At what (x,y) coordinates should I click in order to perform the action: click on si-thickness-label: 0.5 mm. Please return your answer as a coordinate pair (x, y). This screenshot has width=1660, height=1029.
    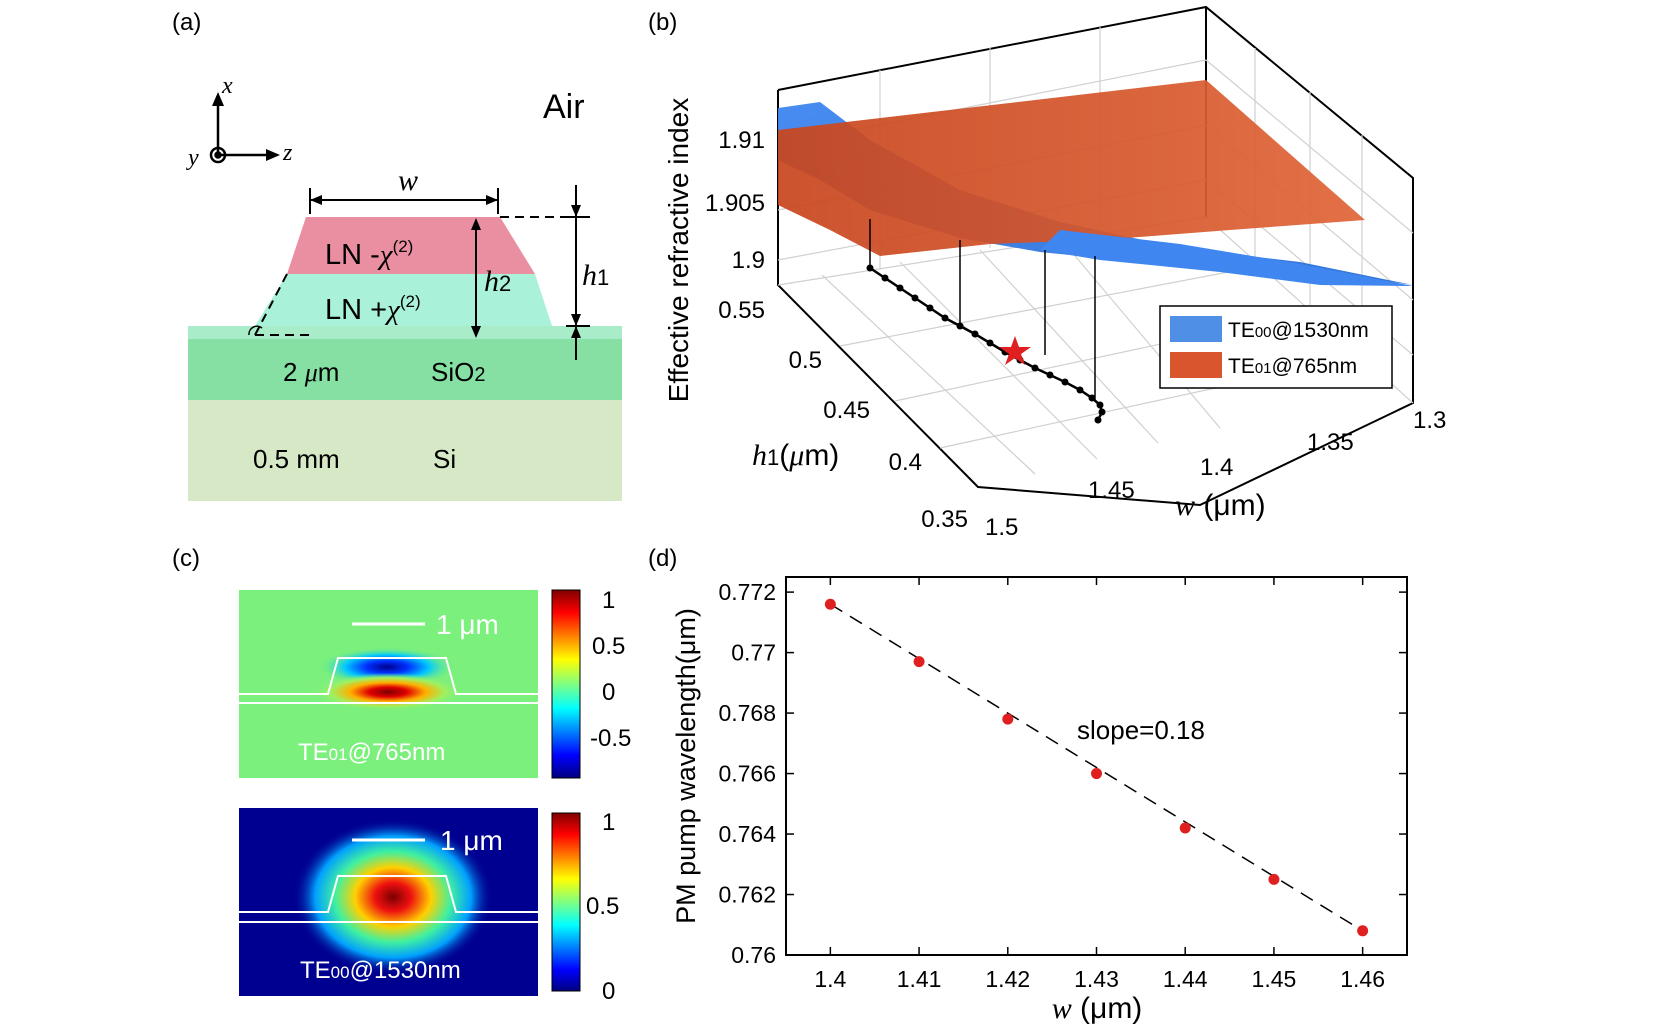
    Looking at the image, I should click on (296, 459).